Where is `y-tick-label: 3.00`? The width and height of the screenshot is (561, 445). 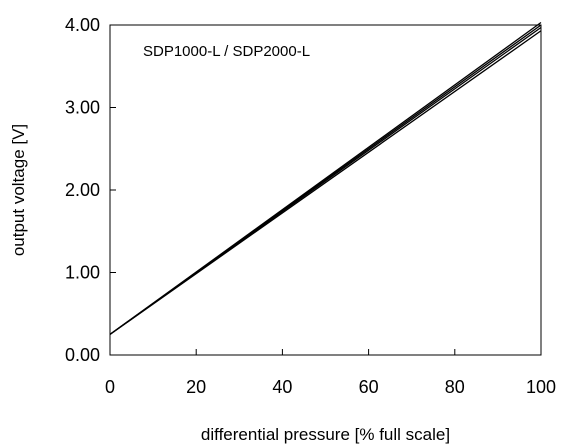
y-tick-label: 3.00 is located at coordinates (82, 108).